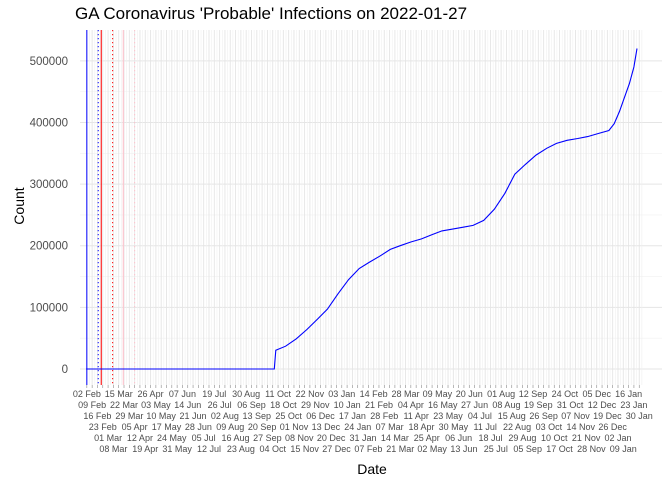 Image resolution: width=672 pixels, height=480 pixels. I want to click on x-tick-label: 18 Oct, so click(283, 405).